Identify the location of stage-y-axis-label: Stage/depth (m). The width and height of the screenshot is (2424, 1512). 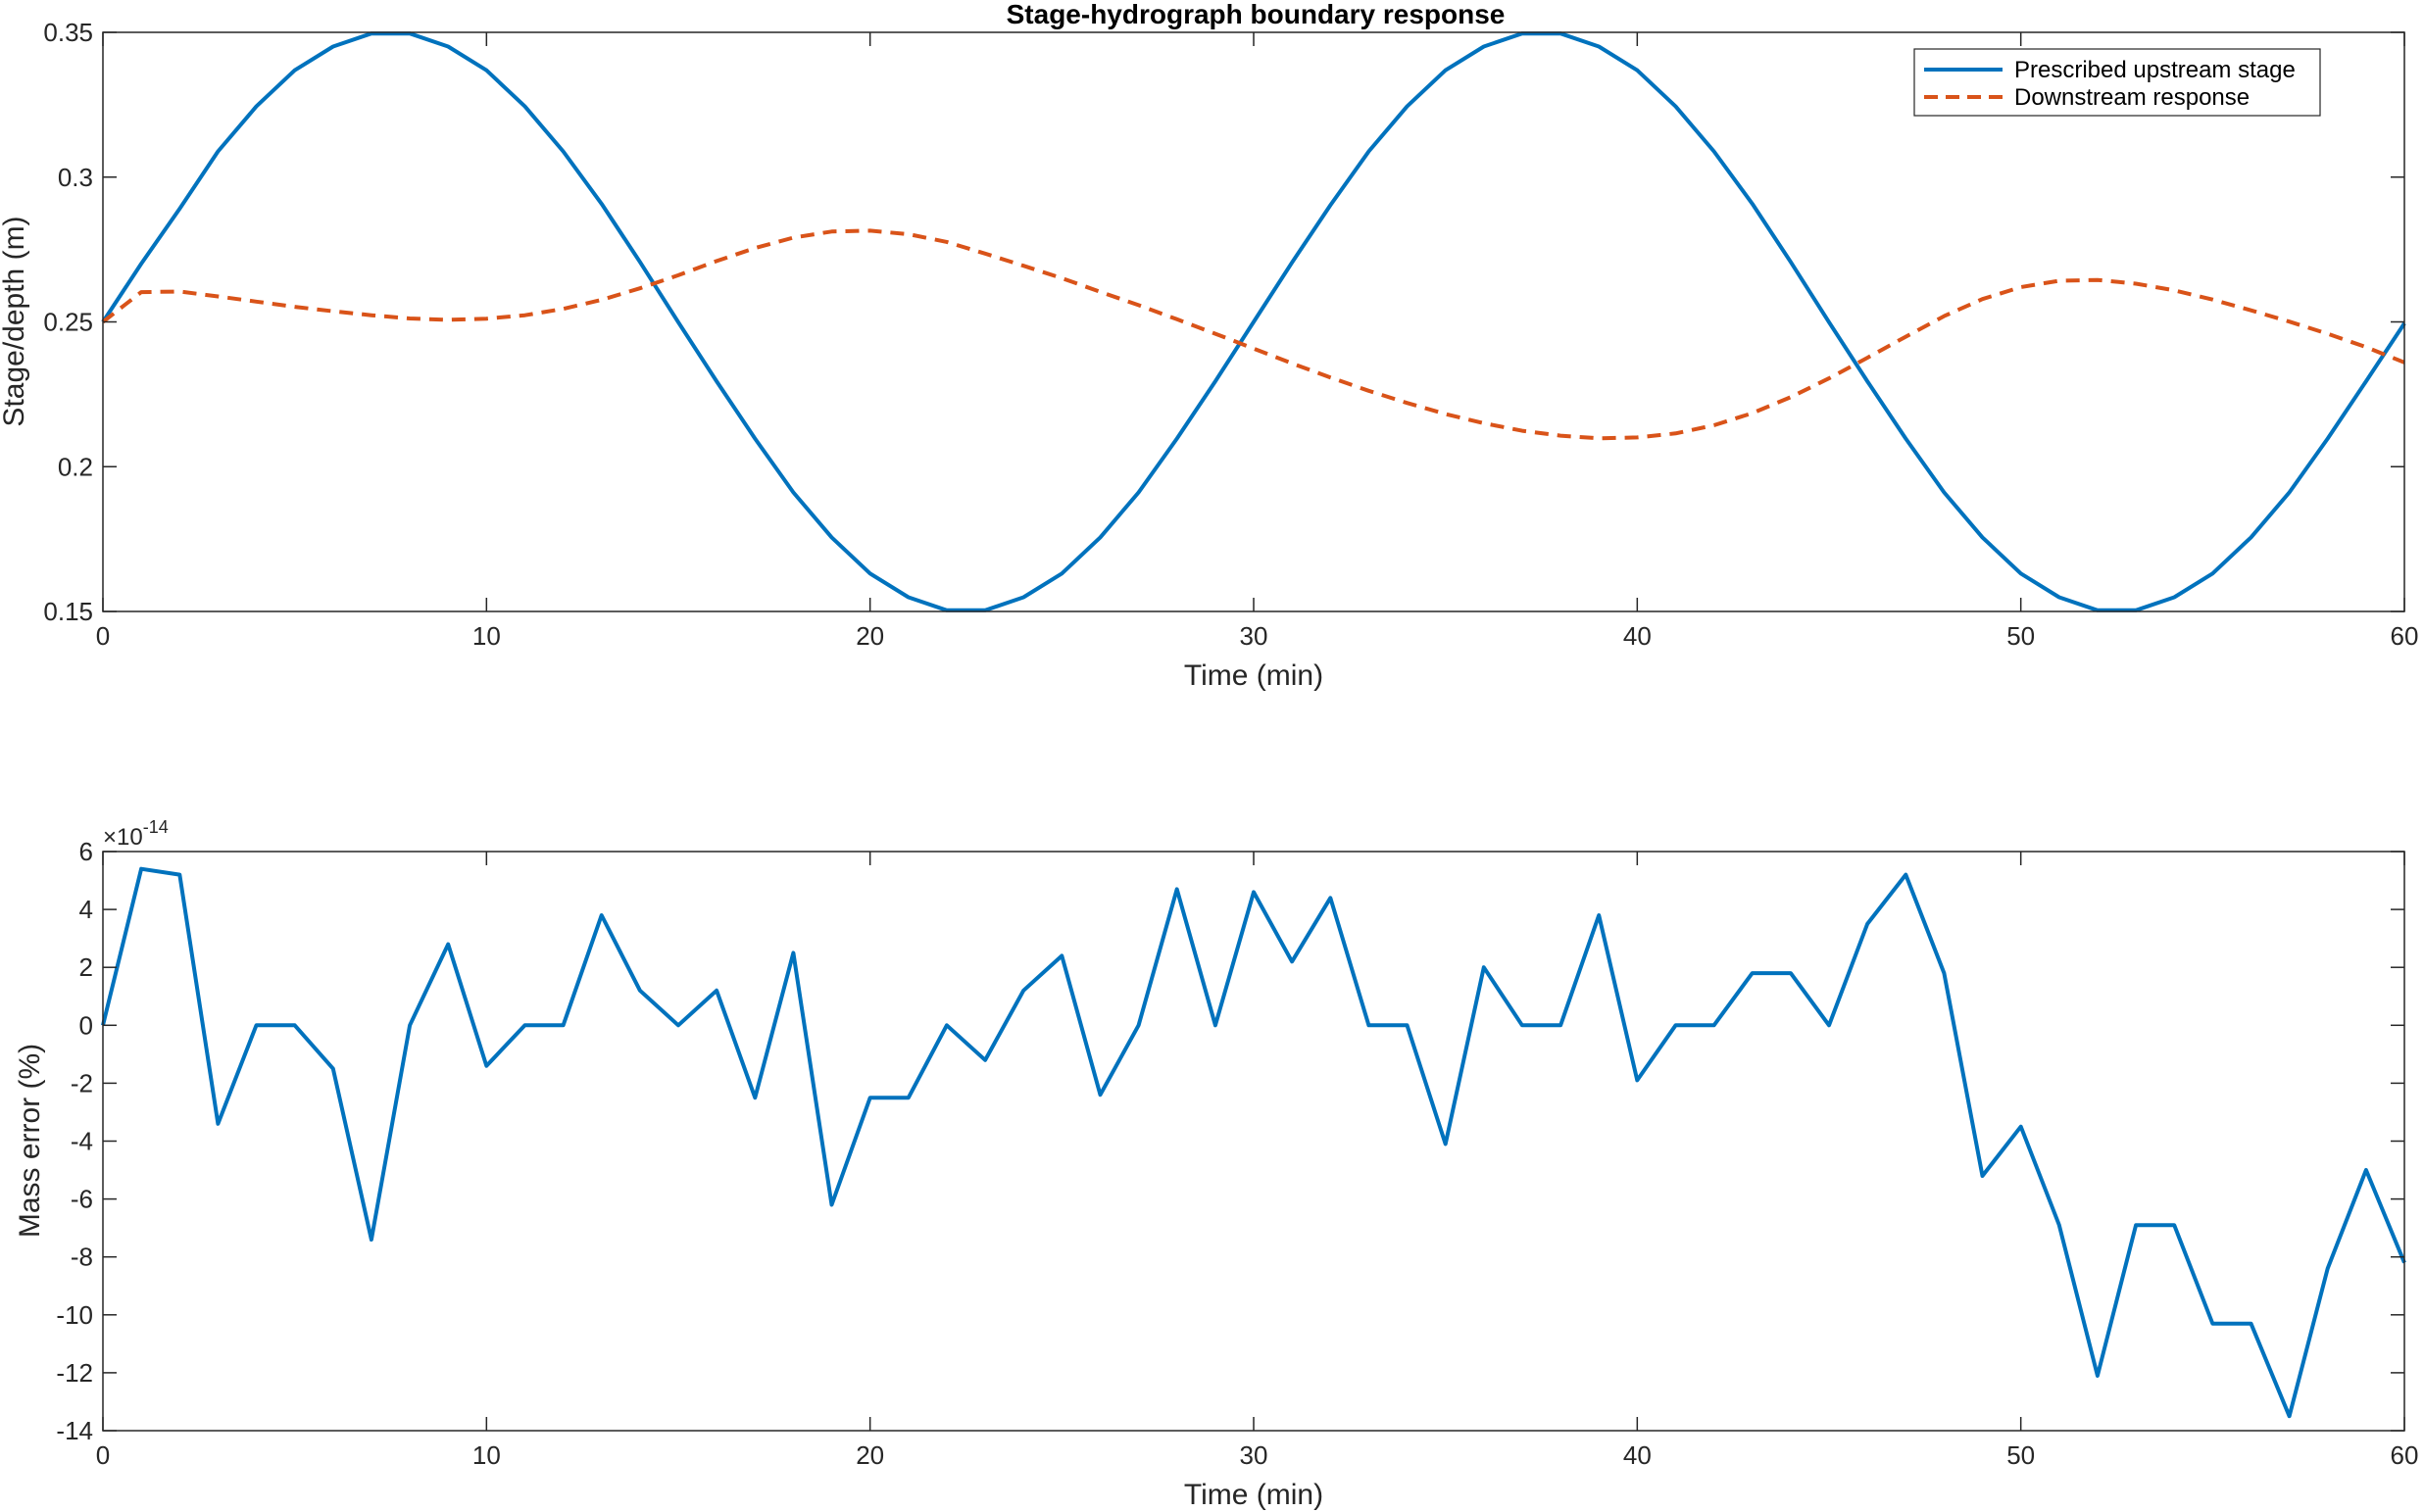
(15, 321).